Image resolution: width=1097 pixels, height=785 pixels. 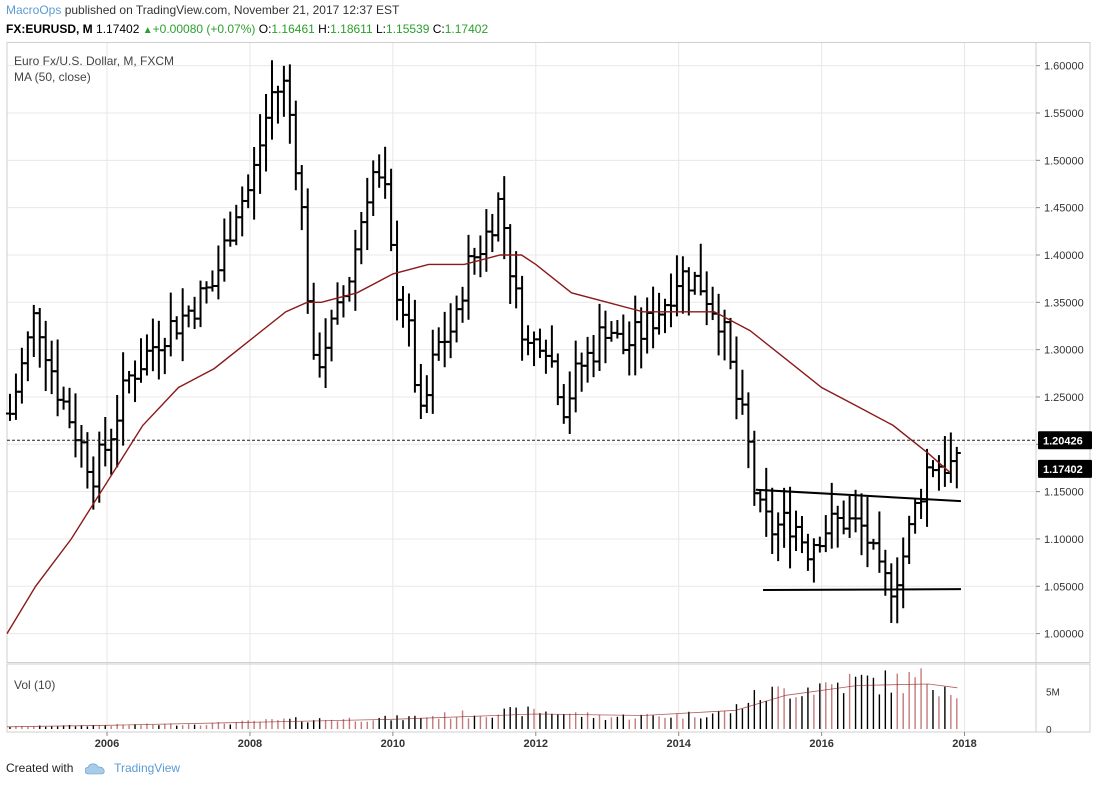 What do you see at coordinates (1064, 161) in the screenshot?
I see `y-tick-label: 1.50000` at bounding box center [1064, 161].